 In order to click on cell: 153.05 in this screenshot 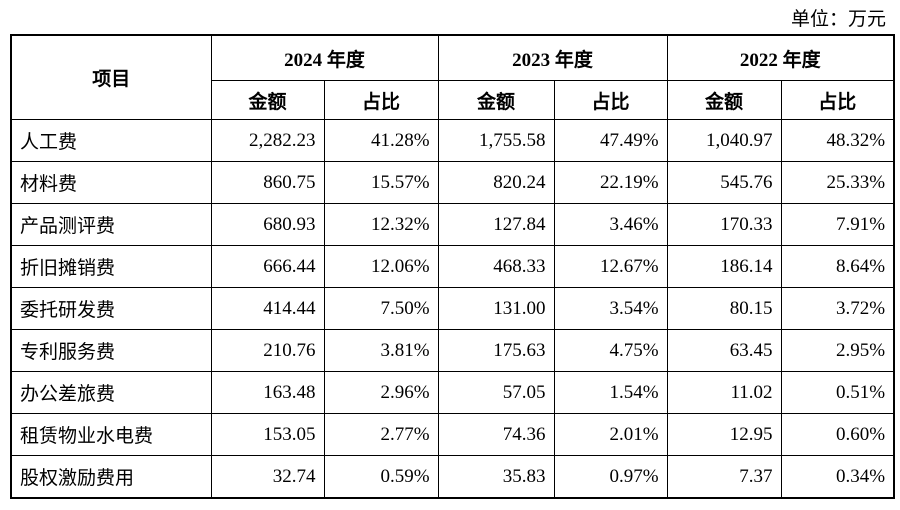, I will do `click(267, 434)`.